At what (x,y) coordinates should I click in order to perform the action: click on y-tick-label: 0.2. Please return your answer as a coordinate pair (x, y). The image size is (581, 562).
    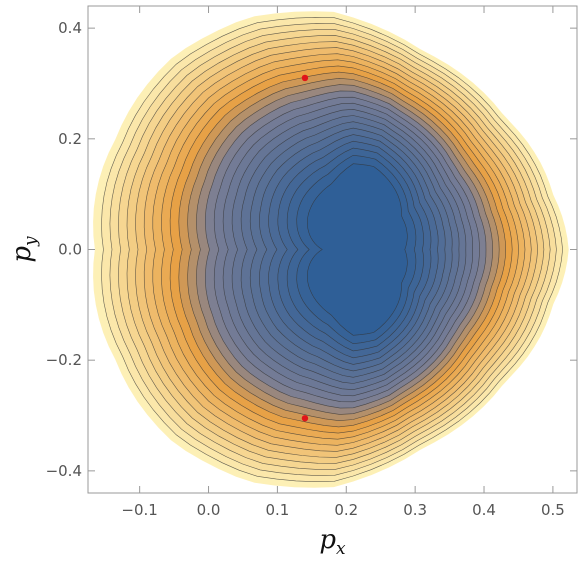
    Looking at the image, I should click on (70, 139).